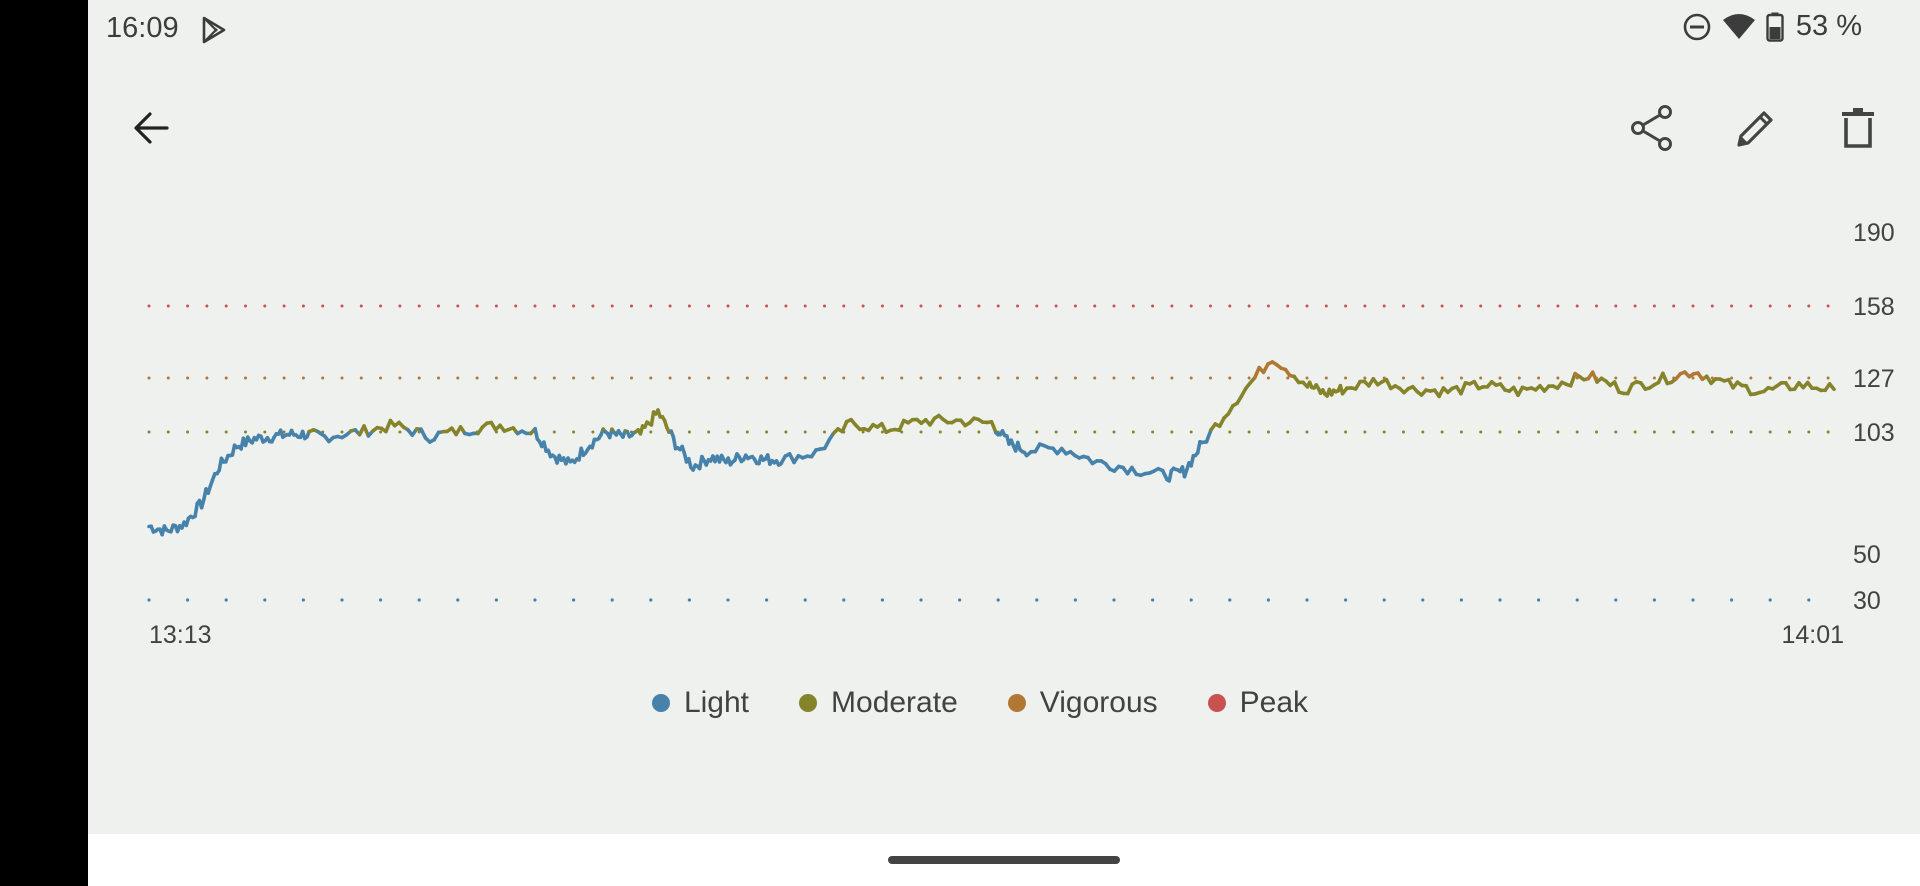 The width and height of the screenshot is (1920, 886). Describe the element at coordinates (1867, 555) in the screenshot. I see `y-tick-label: 50` at that location.